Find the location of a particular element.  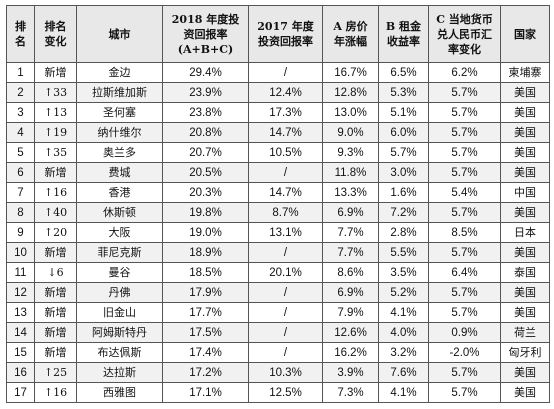

cell-rank: 16 is located at coordinates (20, 372).